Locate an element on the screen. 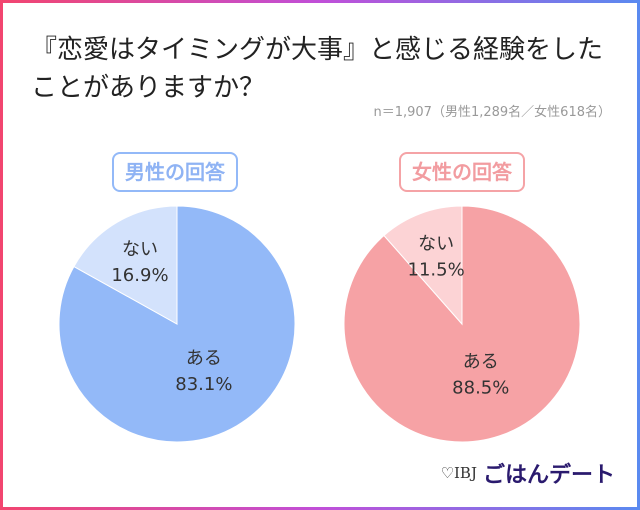  slice-percent-label: 83.1% is located at coordinates (203, 384).